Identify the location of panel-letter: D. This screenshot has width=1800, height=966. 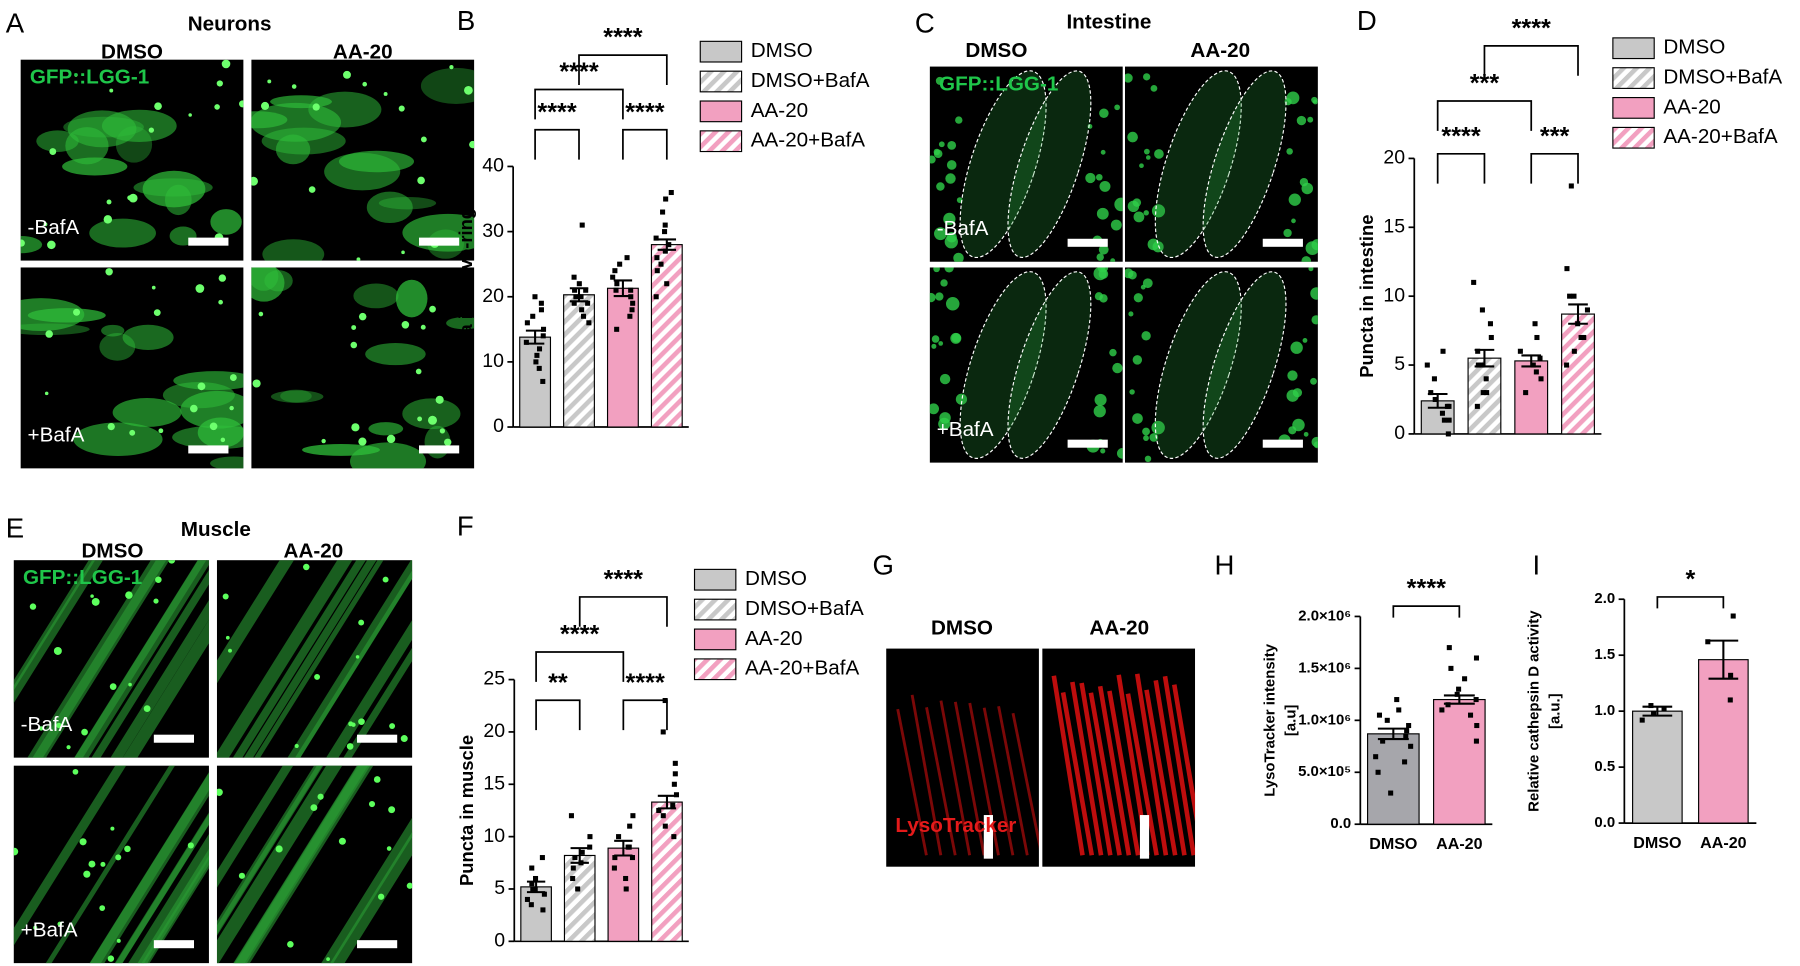
(1367, 20).